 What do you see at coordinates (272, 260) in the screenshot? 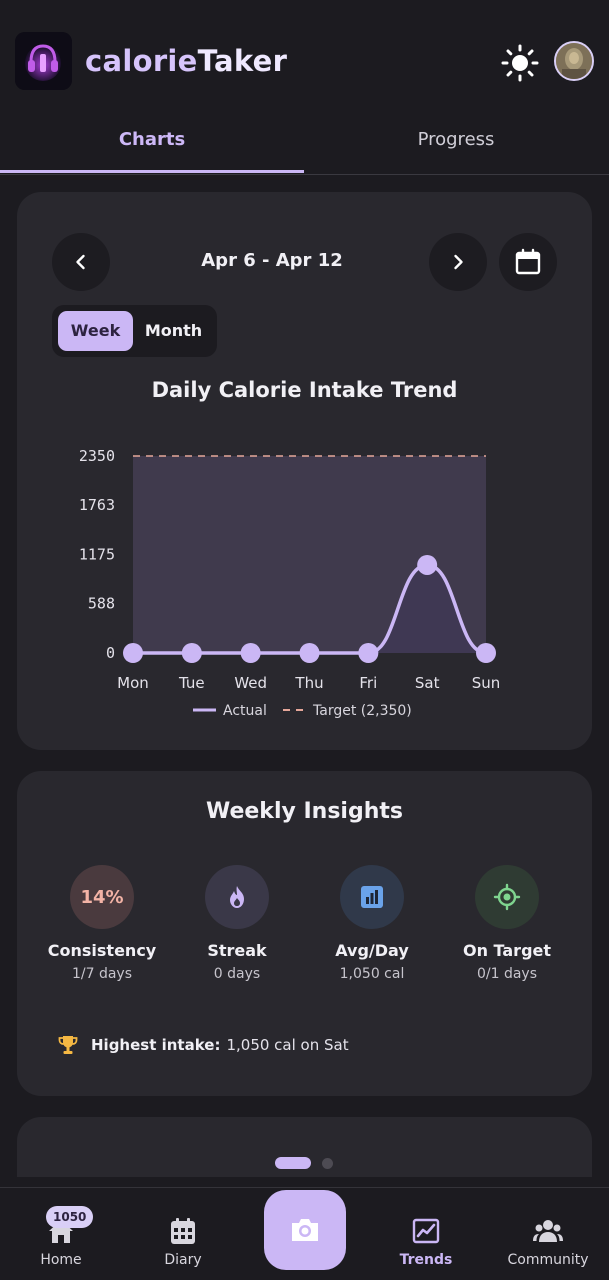
I see `date-range-label: Apr 6 - Apr 12` at bounding box center [272, 260].